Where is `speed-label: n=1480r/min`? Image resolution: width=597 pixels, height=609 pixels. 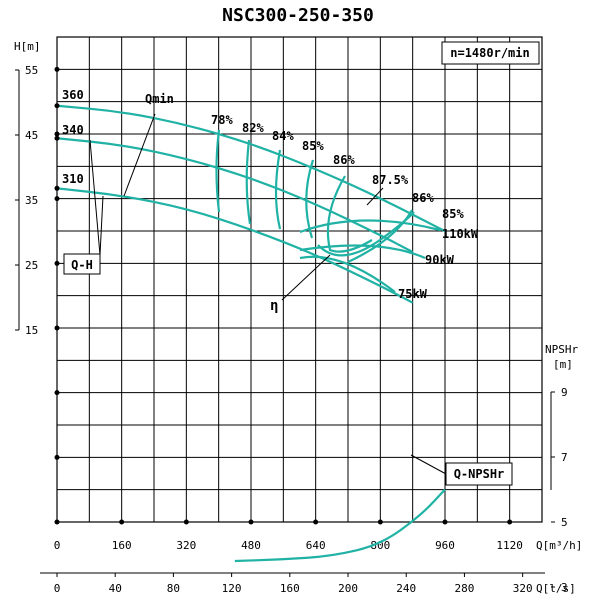
speed-label: n=1480r/min is located at coordinates (489, 53).